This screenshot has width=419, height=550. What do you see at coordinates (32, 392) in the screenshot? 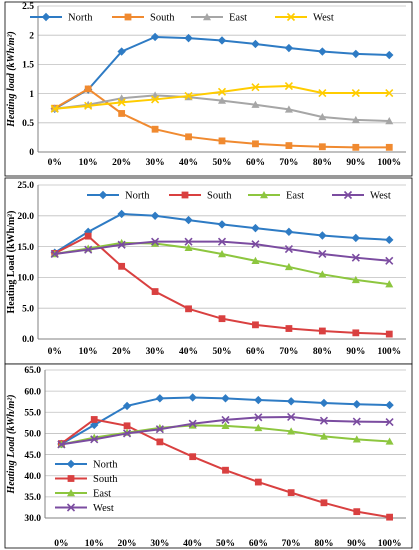
I see `y-tick-label: 60.0` at bounding box center [32, 392].